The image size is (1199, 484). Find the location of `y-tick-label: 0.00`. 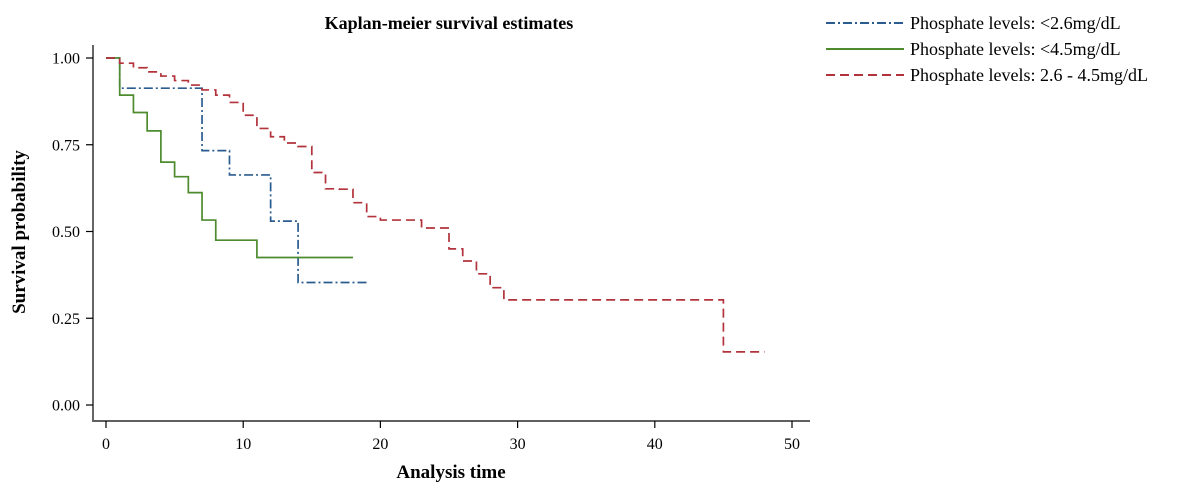

y-tick-label: 0.00 is located at coordinates (66, 406).